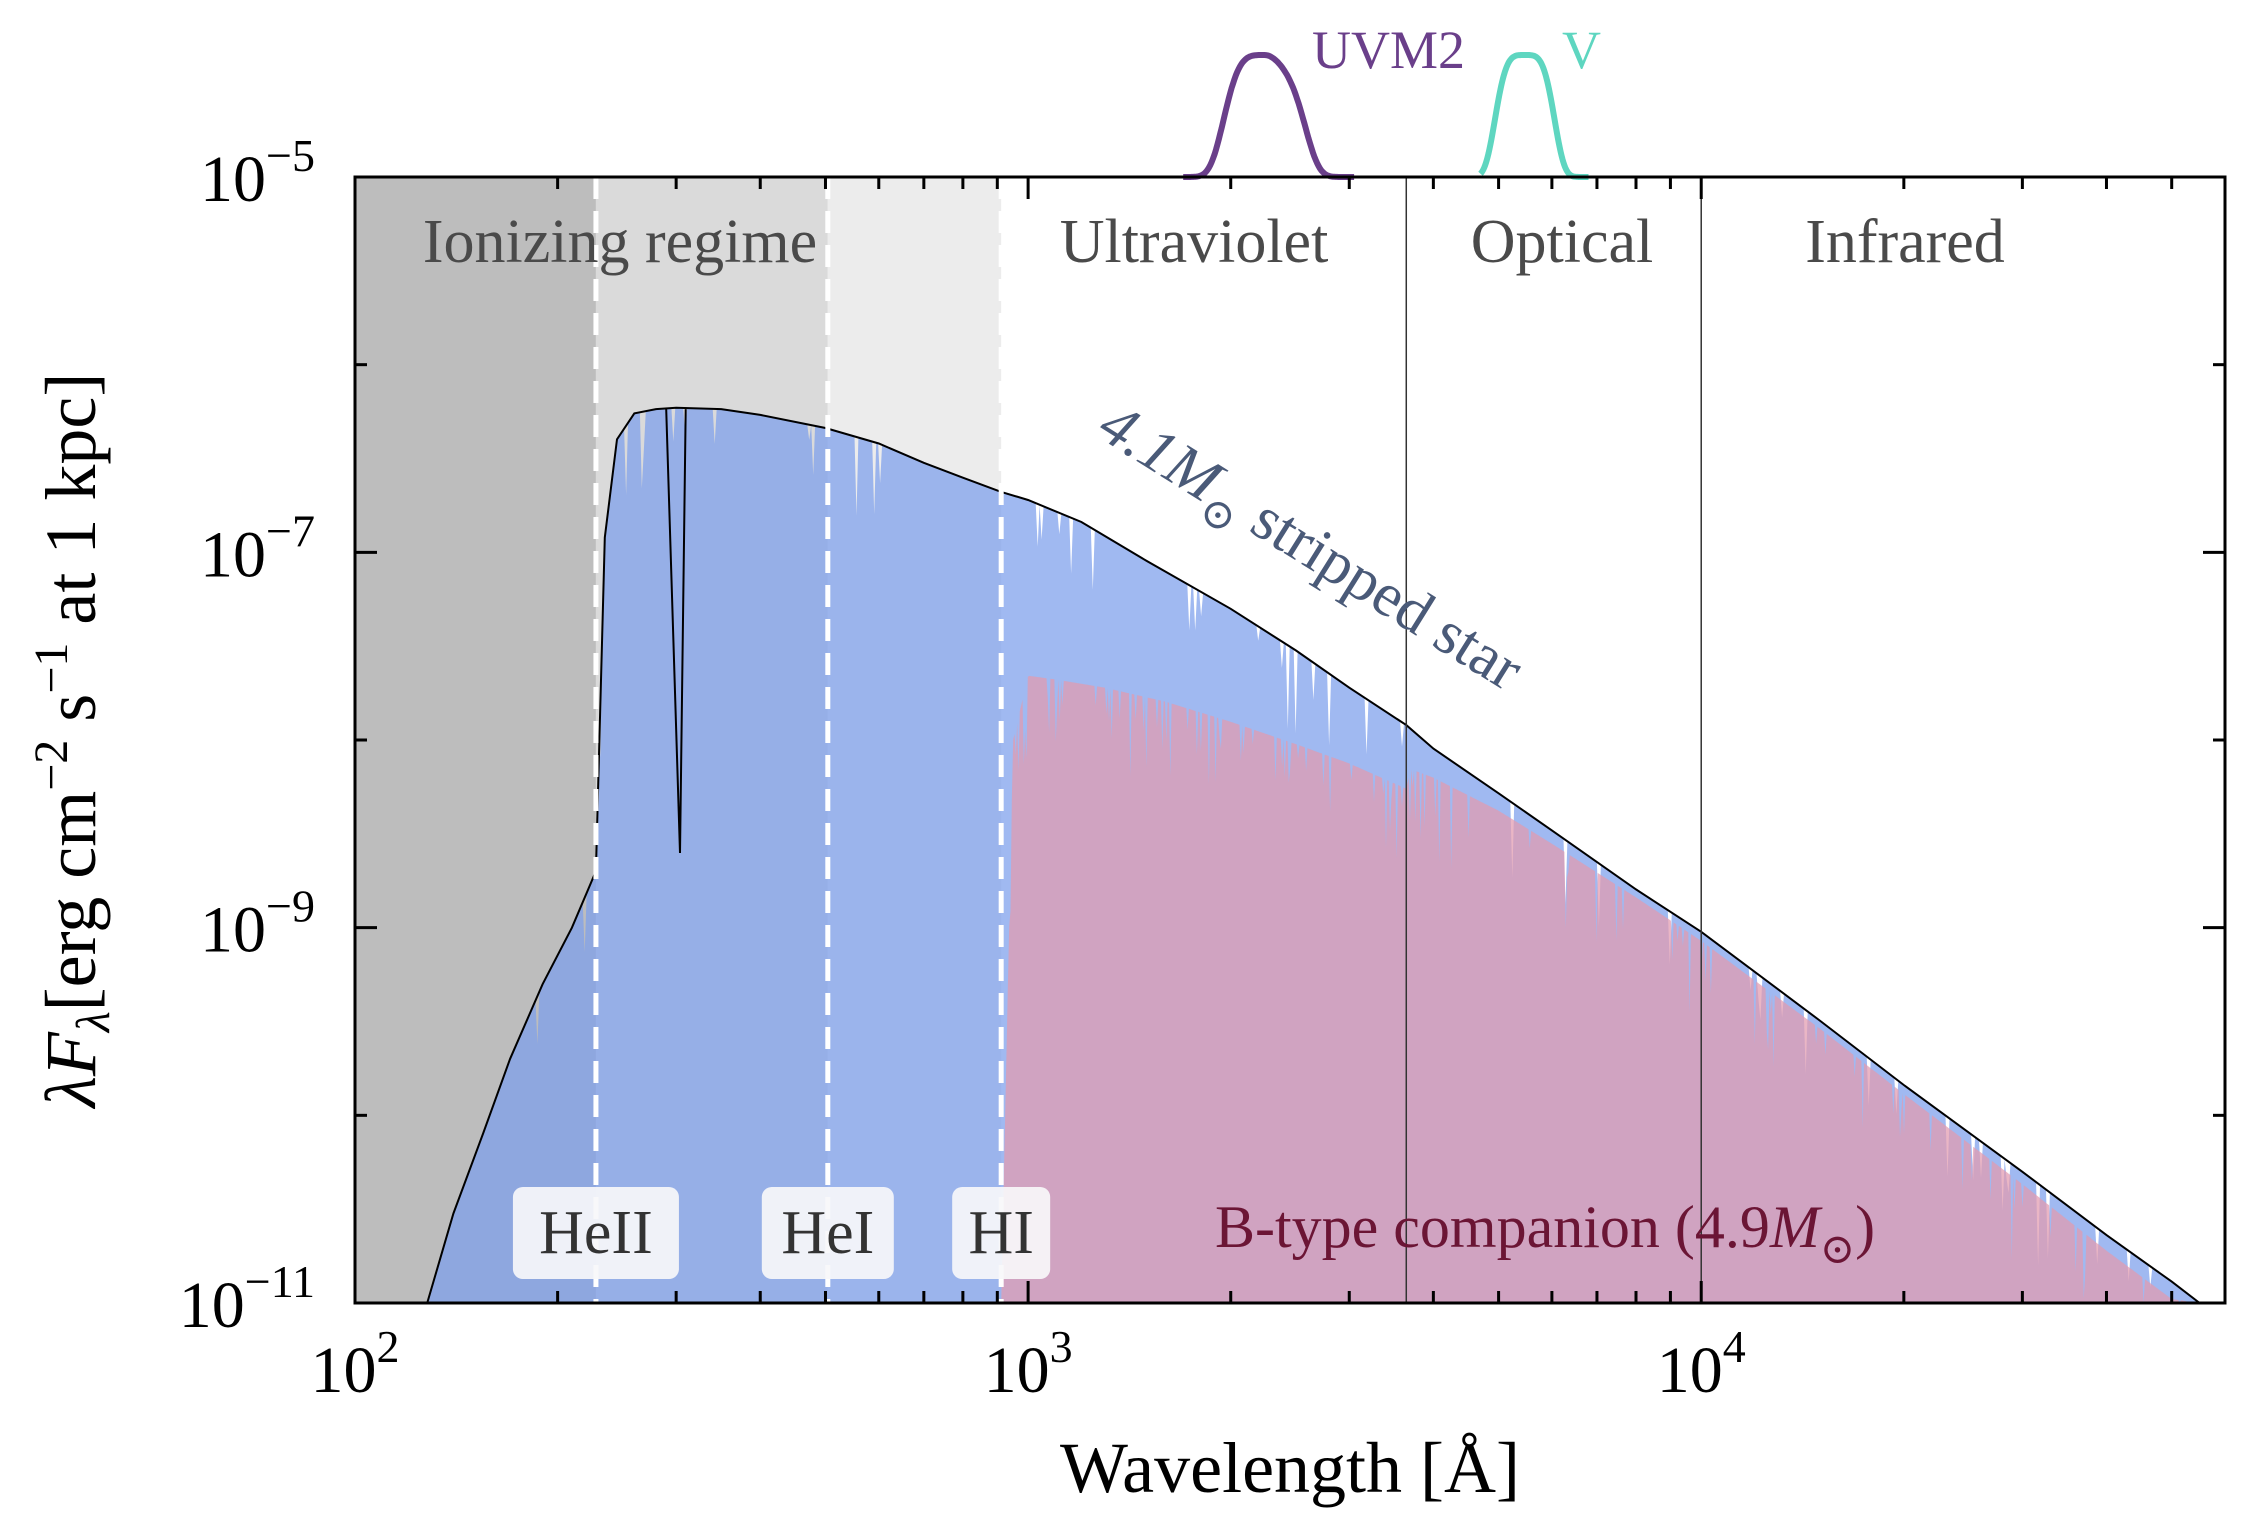 The image size is (2243, 1534). I want to click on edge-label-hi: HI, so click(1000, 1233).